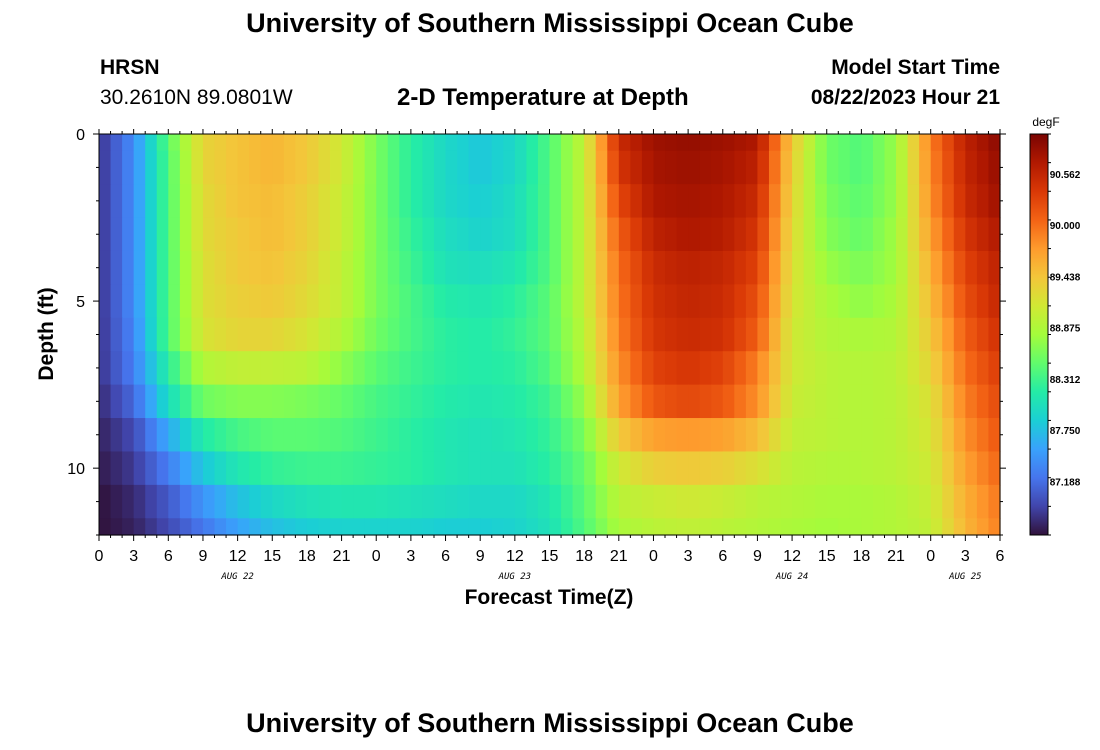 The height and width of the screenshot is (750, 1100). I want to click on date-label: AUG 25, so click(965, 577).